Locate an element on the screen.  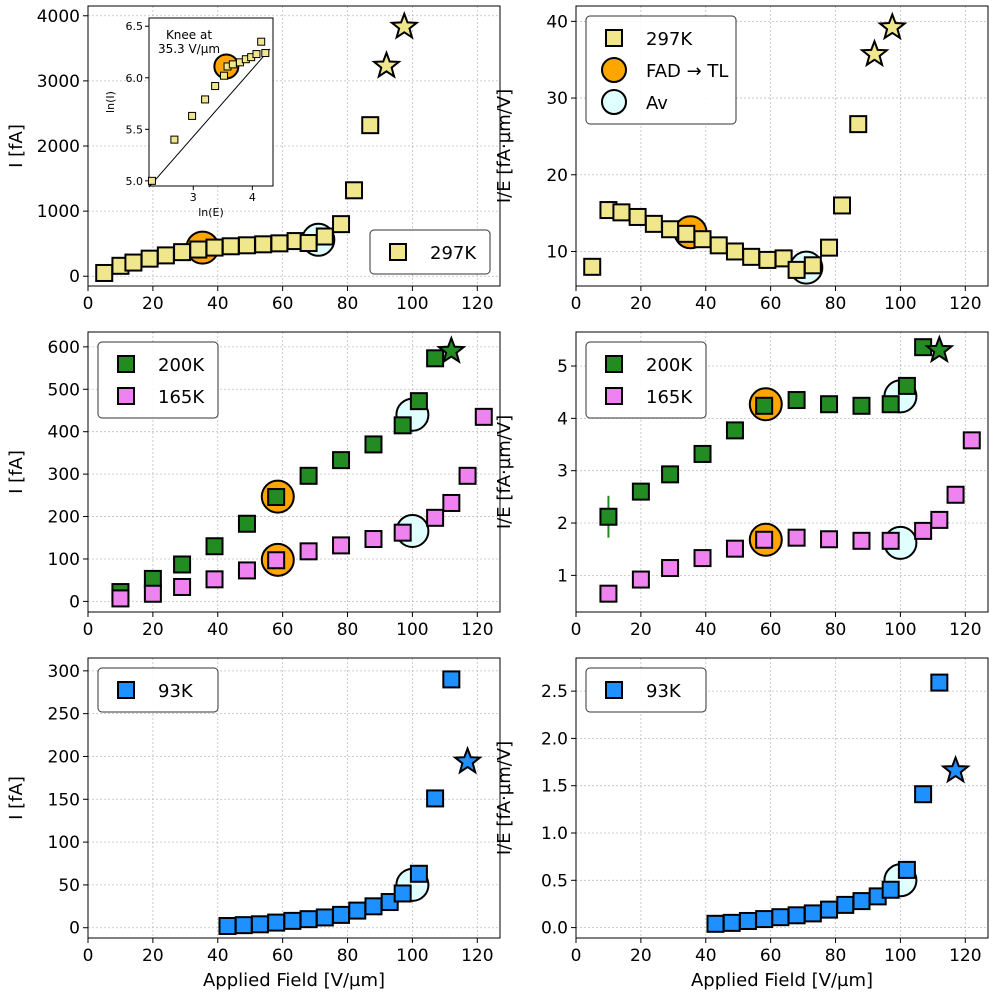
x-axis-label: Applied Field [V/µm] is located at coordinates (294, 980).